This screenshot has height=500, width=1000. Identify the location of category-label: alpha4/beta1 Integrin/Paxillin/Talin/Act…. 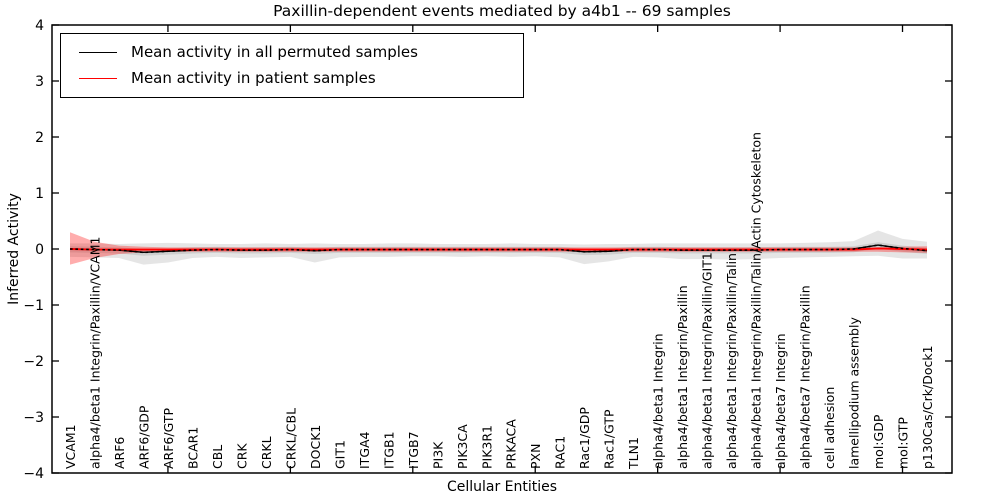
(756, 300).